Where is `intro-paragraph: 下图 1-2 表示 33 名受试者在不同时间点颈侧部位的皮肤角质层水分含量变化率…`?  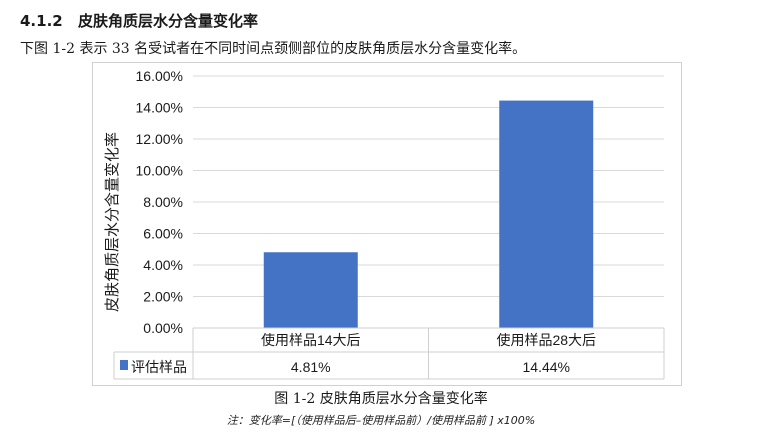 intro-paragraph: 下图 1-2 表示 33 名受试者在不同时间点颈侧部位的皮肤角质层水分含量变化率… is located at coordinates (273, 49).